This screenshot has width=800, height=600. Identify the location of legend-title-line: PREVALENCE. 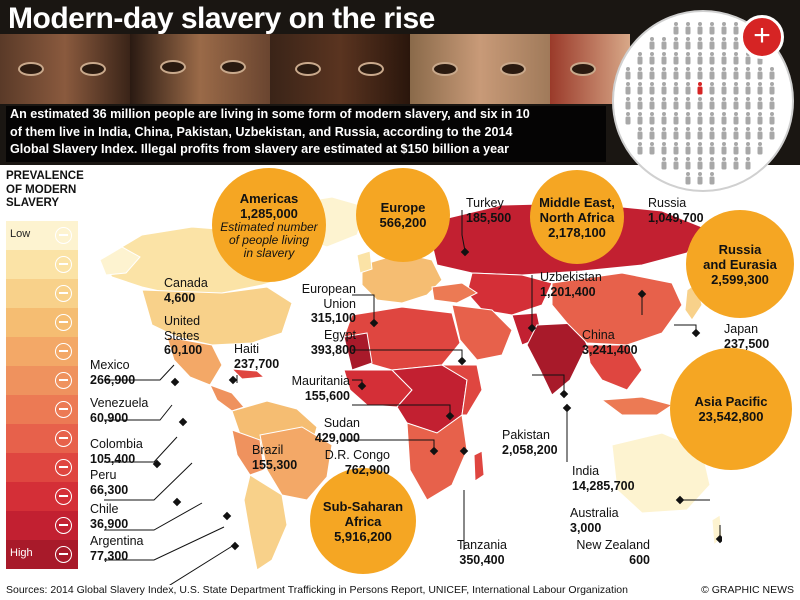
(45, 176).